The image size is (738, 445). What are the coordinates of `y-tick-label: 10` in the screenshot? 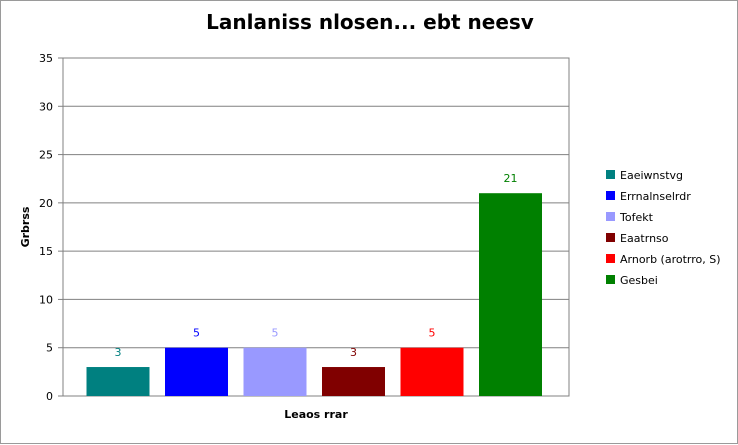 It's located at (46, 299).